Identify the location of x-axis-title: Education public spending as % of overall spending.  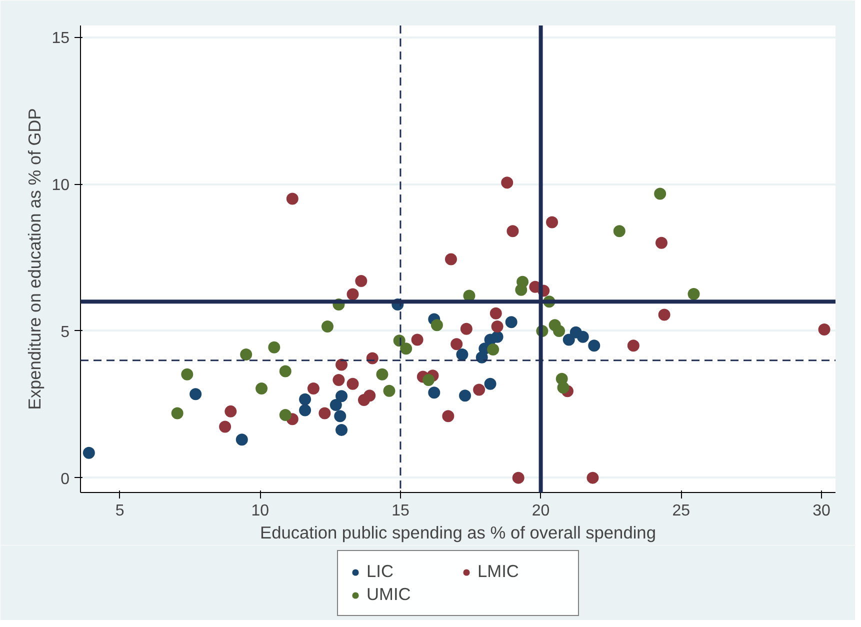
(458, 532).